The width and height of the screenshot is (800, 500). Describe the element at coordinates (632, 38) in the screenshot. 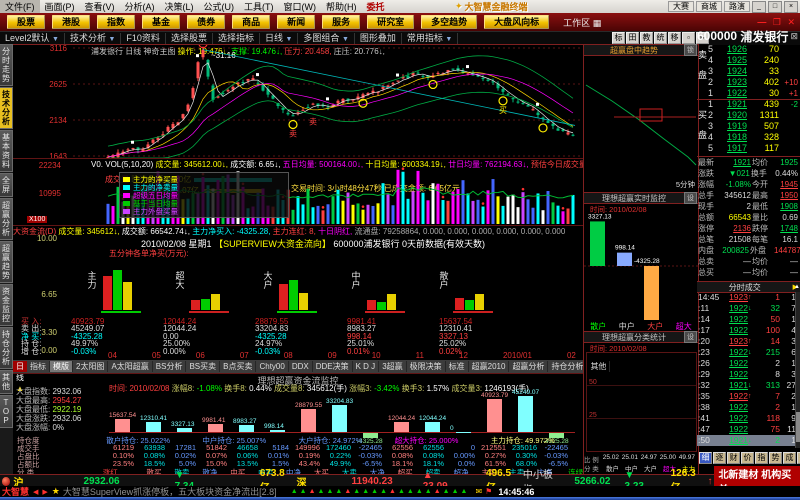

I see `mini-button: 田` at that location.